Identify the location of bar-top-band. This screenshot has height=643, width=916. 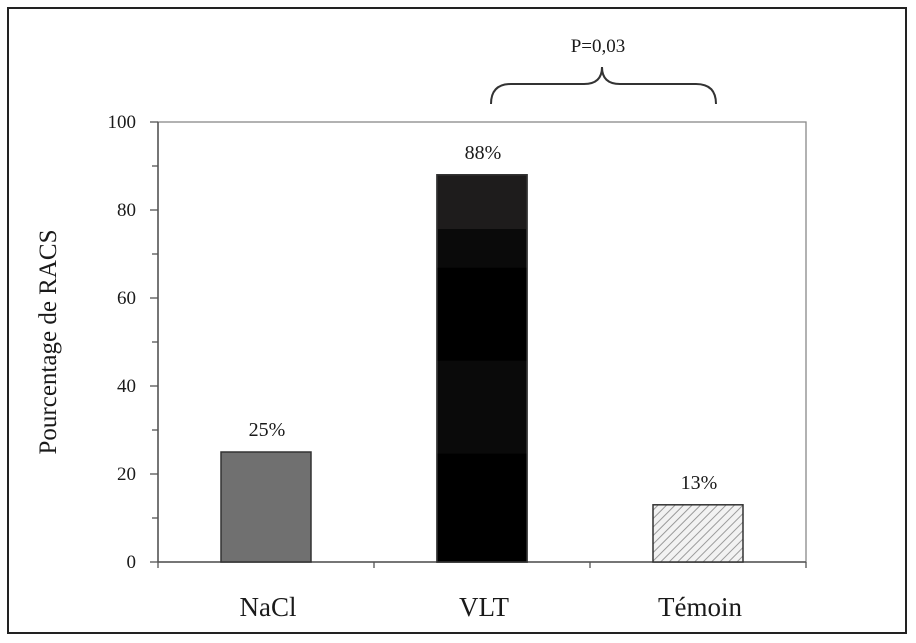
(482, 202).